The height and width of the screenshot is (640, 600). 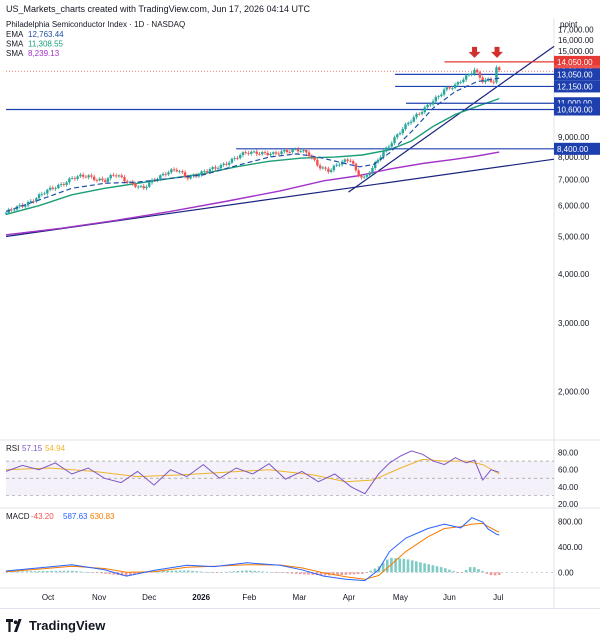 What do you see at coordinates (576, 51) in the screenshot?
I see `y-tick-label: 15,000.00` at bounding box center [576, 51].